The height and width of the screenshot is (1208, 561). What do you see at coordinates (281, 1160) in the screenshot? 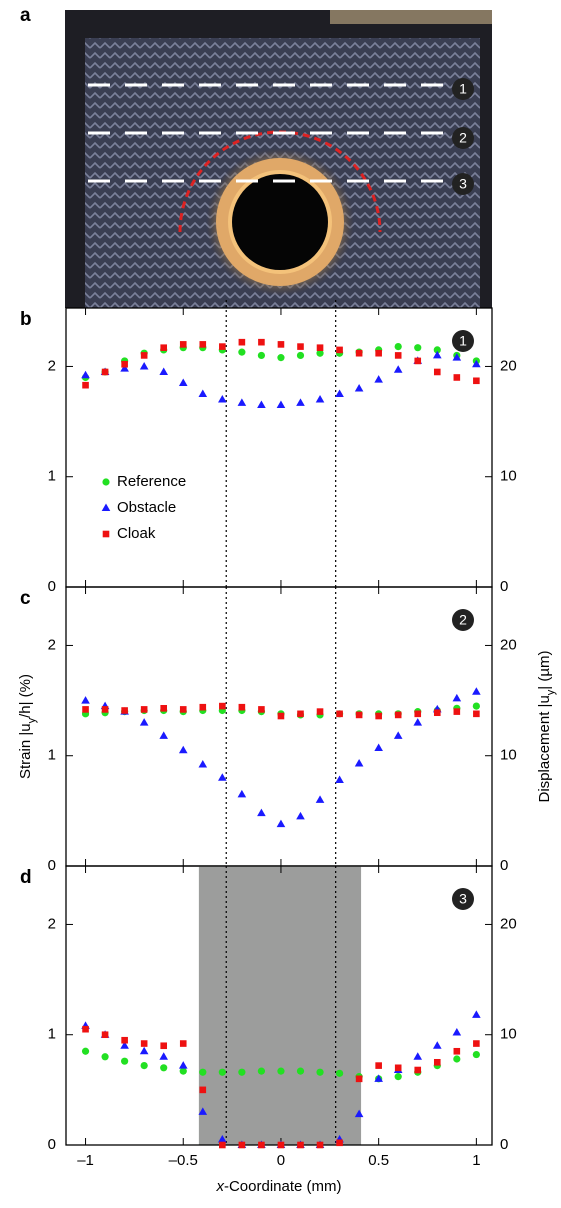
I see `x-tick-label: 0` at bounding box center [281, 1160].